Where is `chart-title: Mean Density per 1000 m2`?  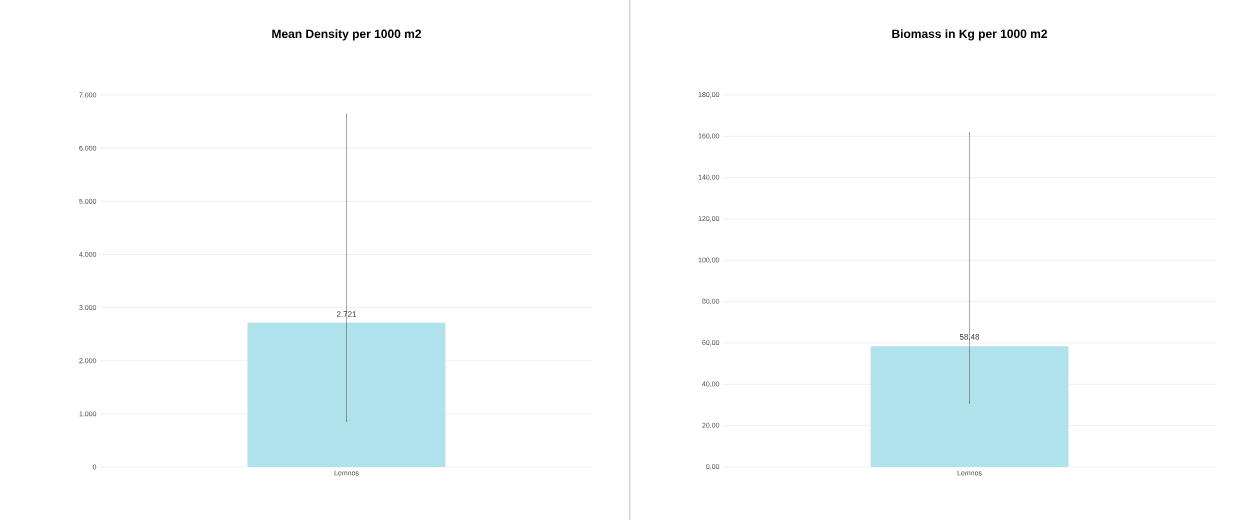 chart-title: Mean Density per 1000 m2 is located at coordinates (347, 35).